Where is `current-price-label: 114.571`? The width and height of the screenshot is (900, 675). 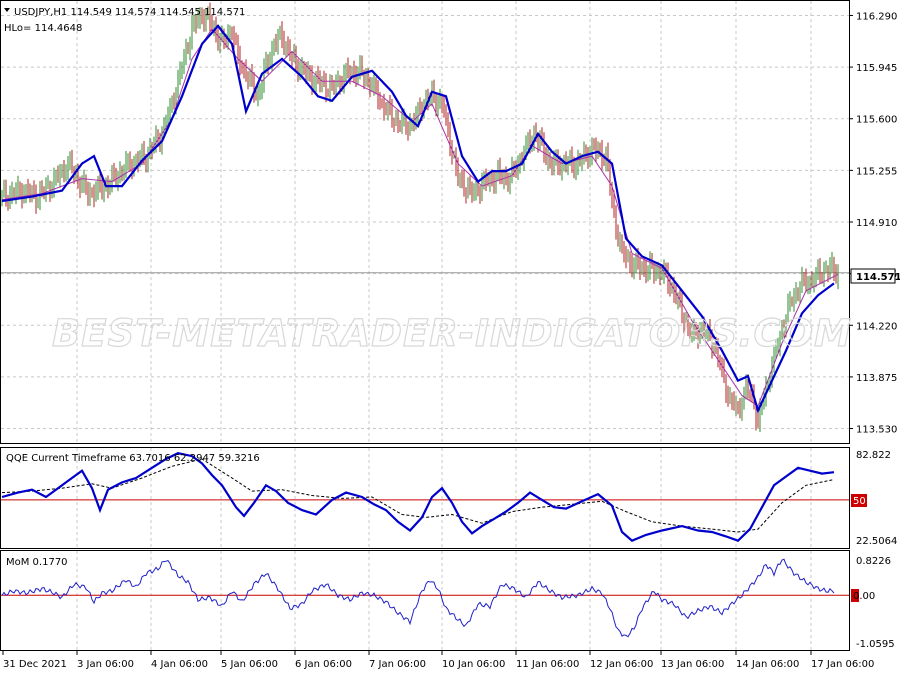
current-price-label: 114.571 is located at coordinates (878, 277).